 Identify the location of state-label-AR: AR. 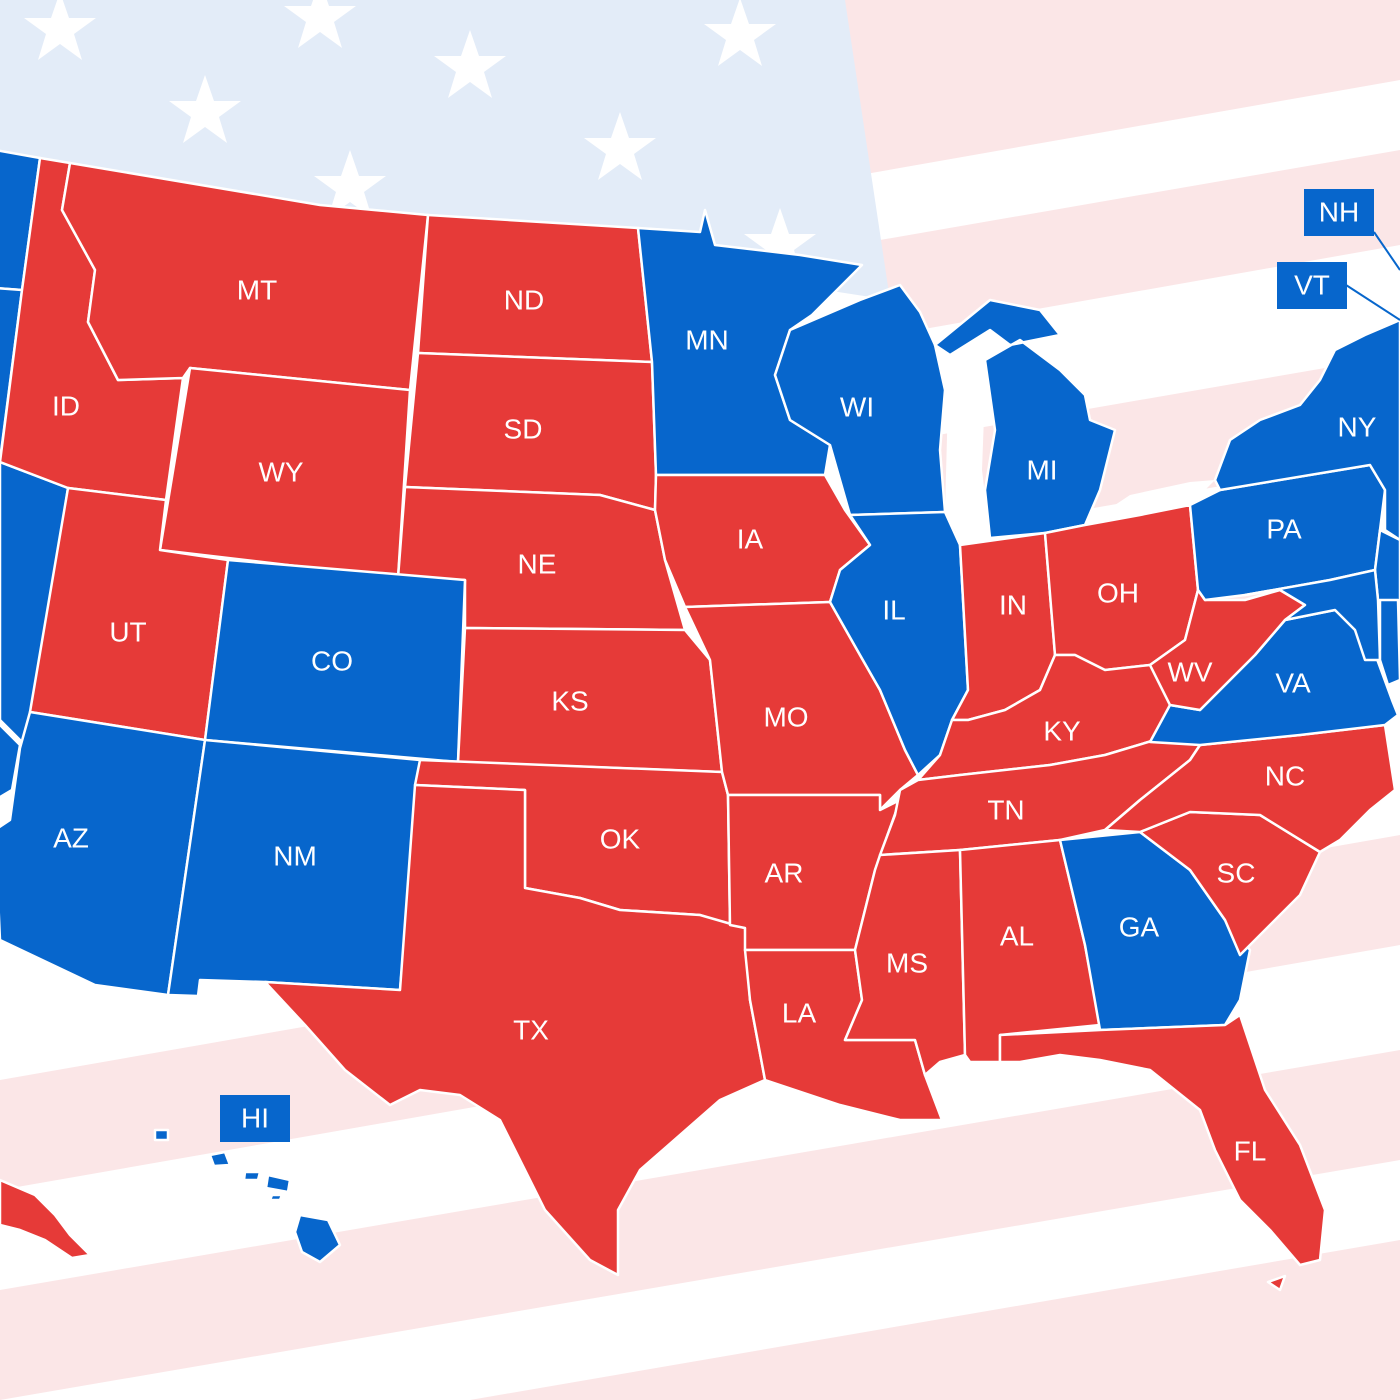
(784, 872).